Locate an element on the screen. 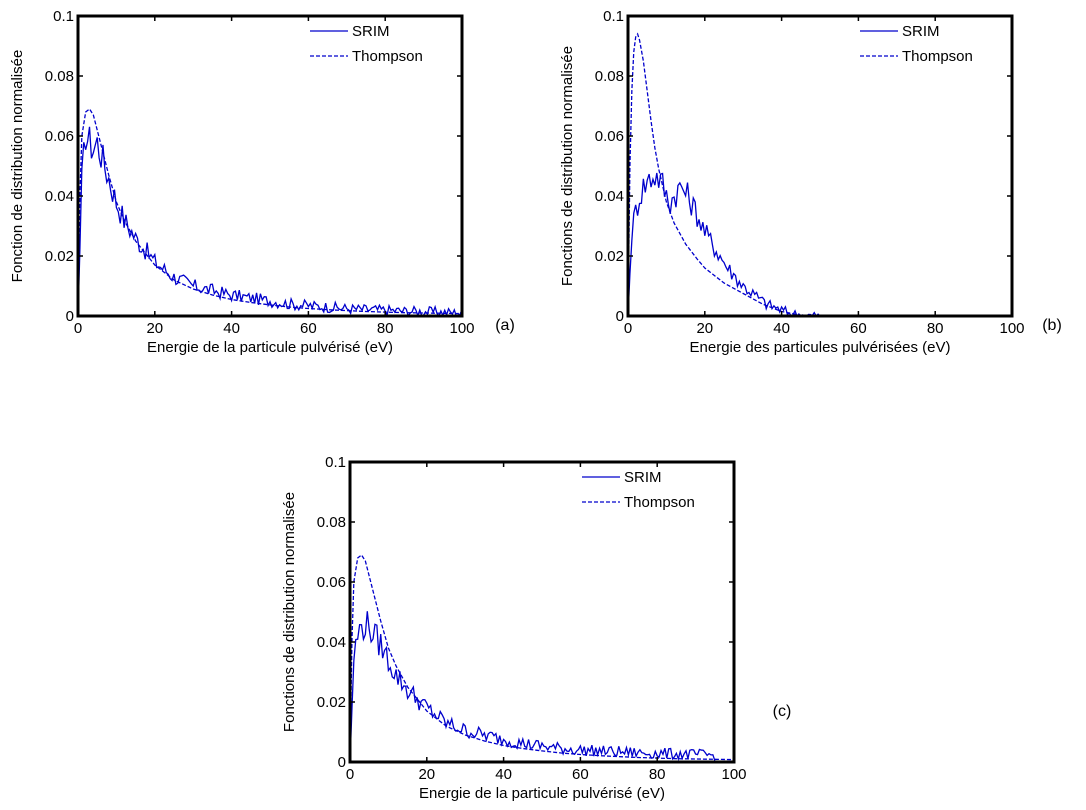 Image resolution: width=1086 pixels, height=810 pixels. panel-label: (c) is located at coordinates (782, 711).